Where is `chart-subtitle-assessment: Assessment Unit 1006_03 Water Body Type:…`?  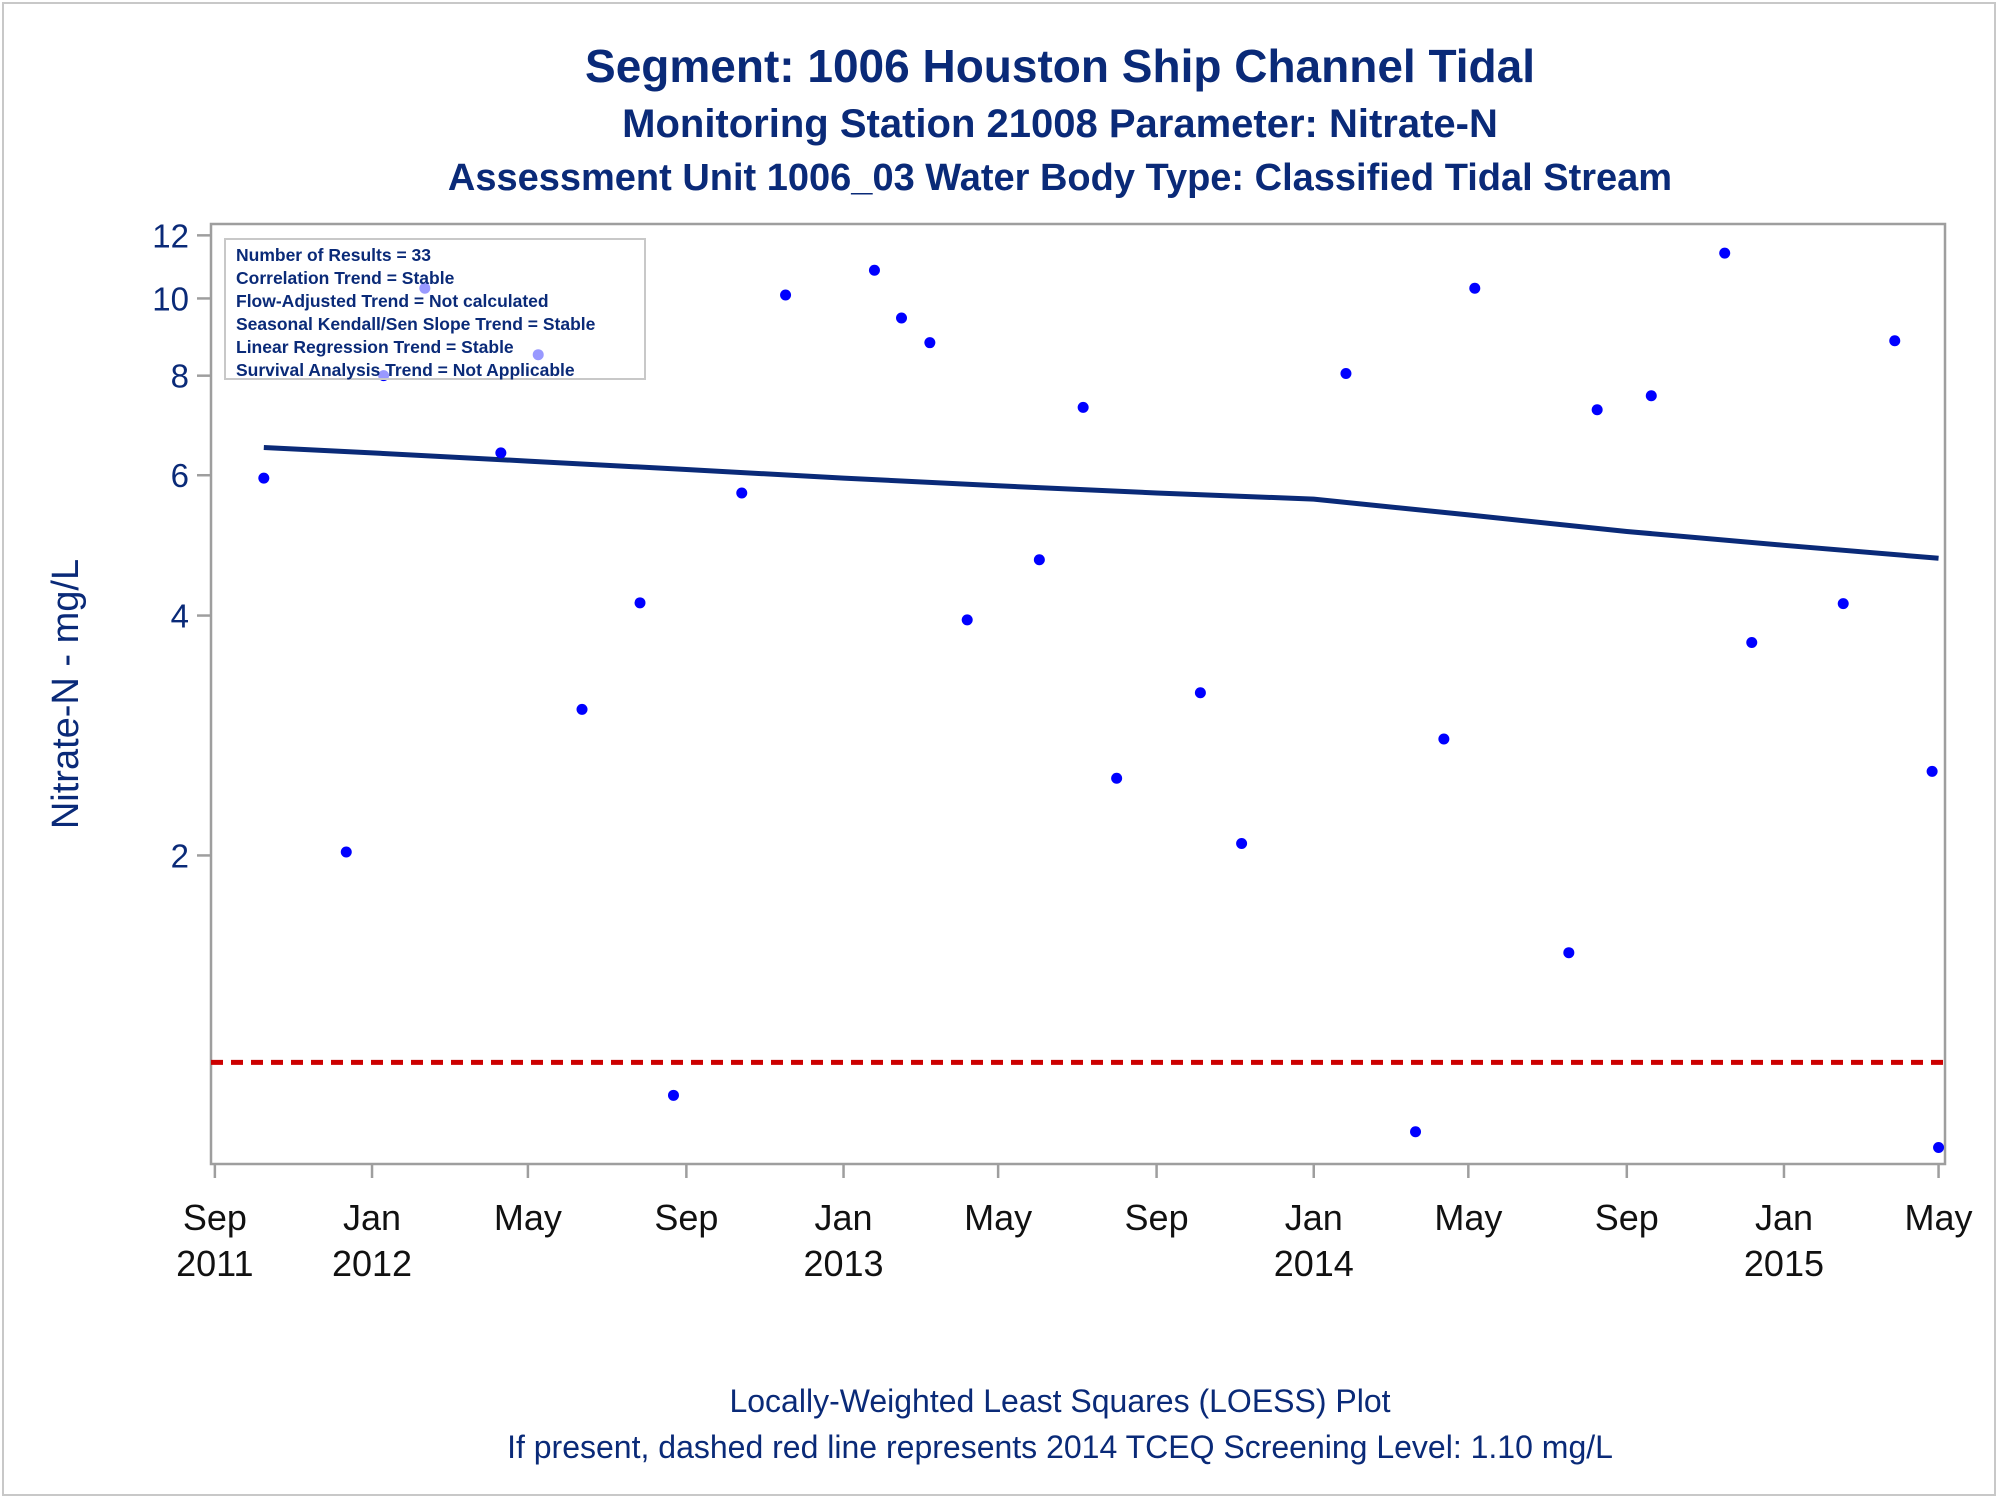
chart-subtitle-assessment: Assessment Unit 1006_03 Water Body Type:… is located at coordinates (1060, 178).